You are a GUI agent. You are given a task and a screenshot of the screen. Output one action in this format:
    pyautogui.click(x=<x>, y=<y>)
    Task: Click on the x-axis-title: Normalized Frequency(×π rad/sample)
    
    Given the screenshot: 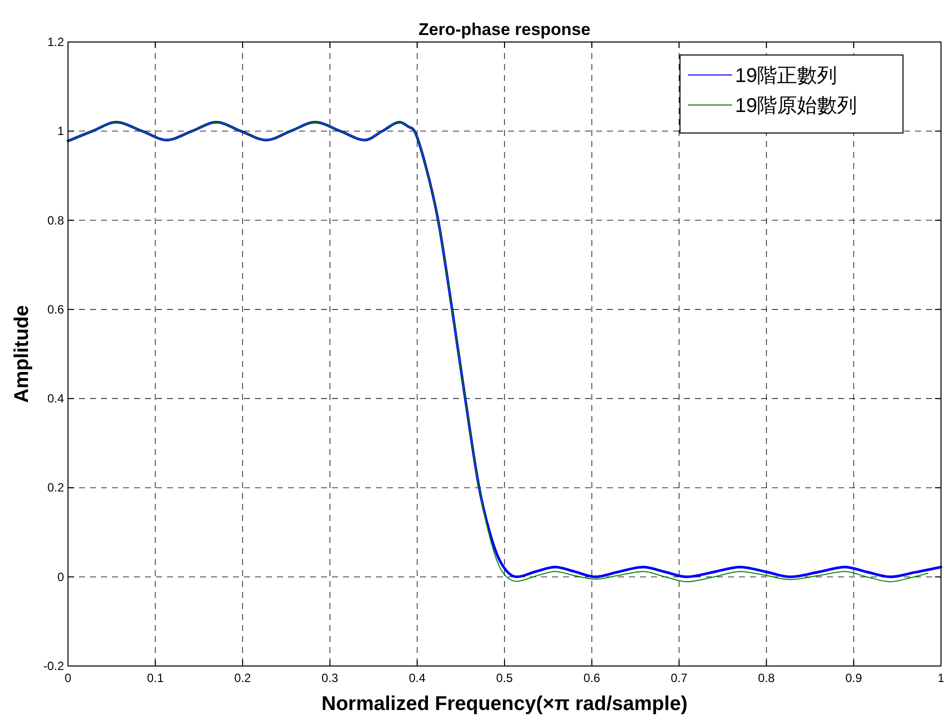 What is the action you would take?
    pyautogui.click(x=505, y=704)
    